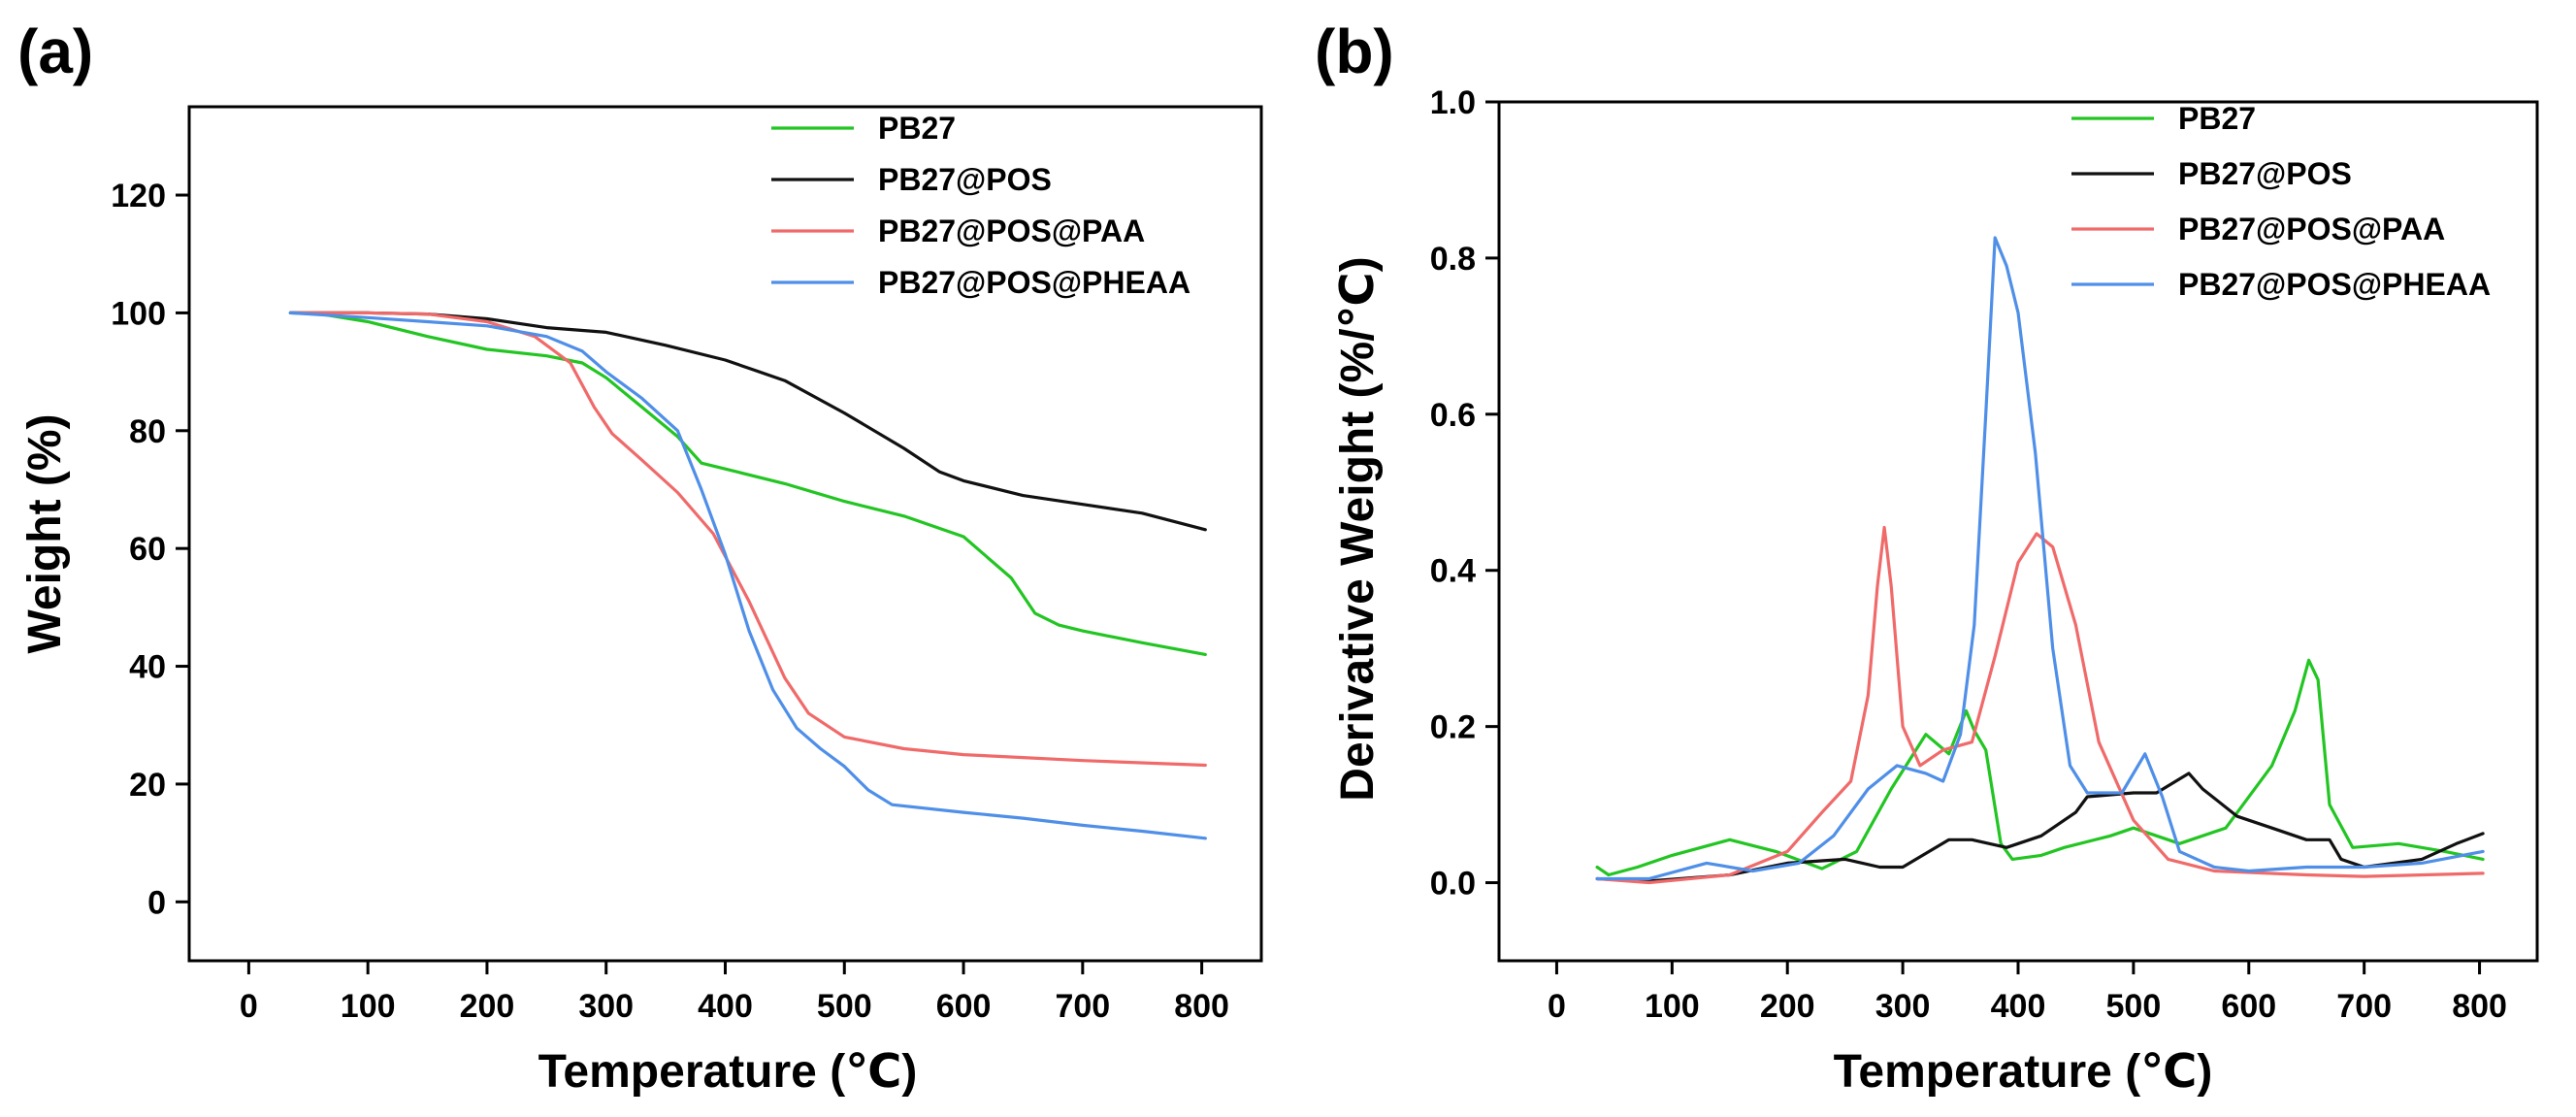  What do you see at coordinates (45, 533) in the screenshot?
I see `y-axis-title: Weight (%)` at bounding box center [45, 533].